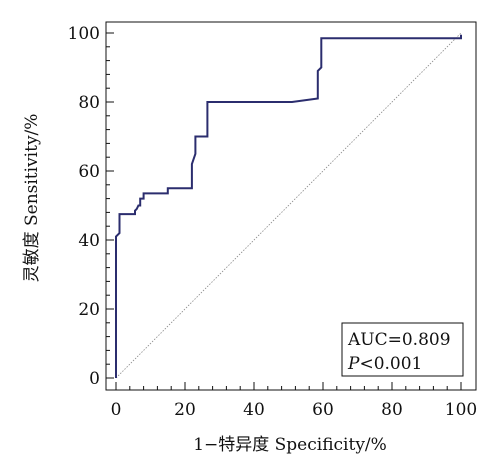 This screenshot has height=464, width=503. I want to click on auc-annotation: AUC=0.809, so click(399, 340).